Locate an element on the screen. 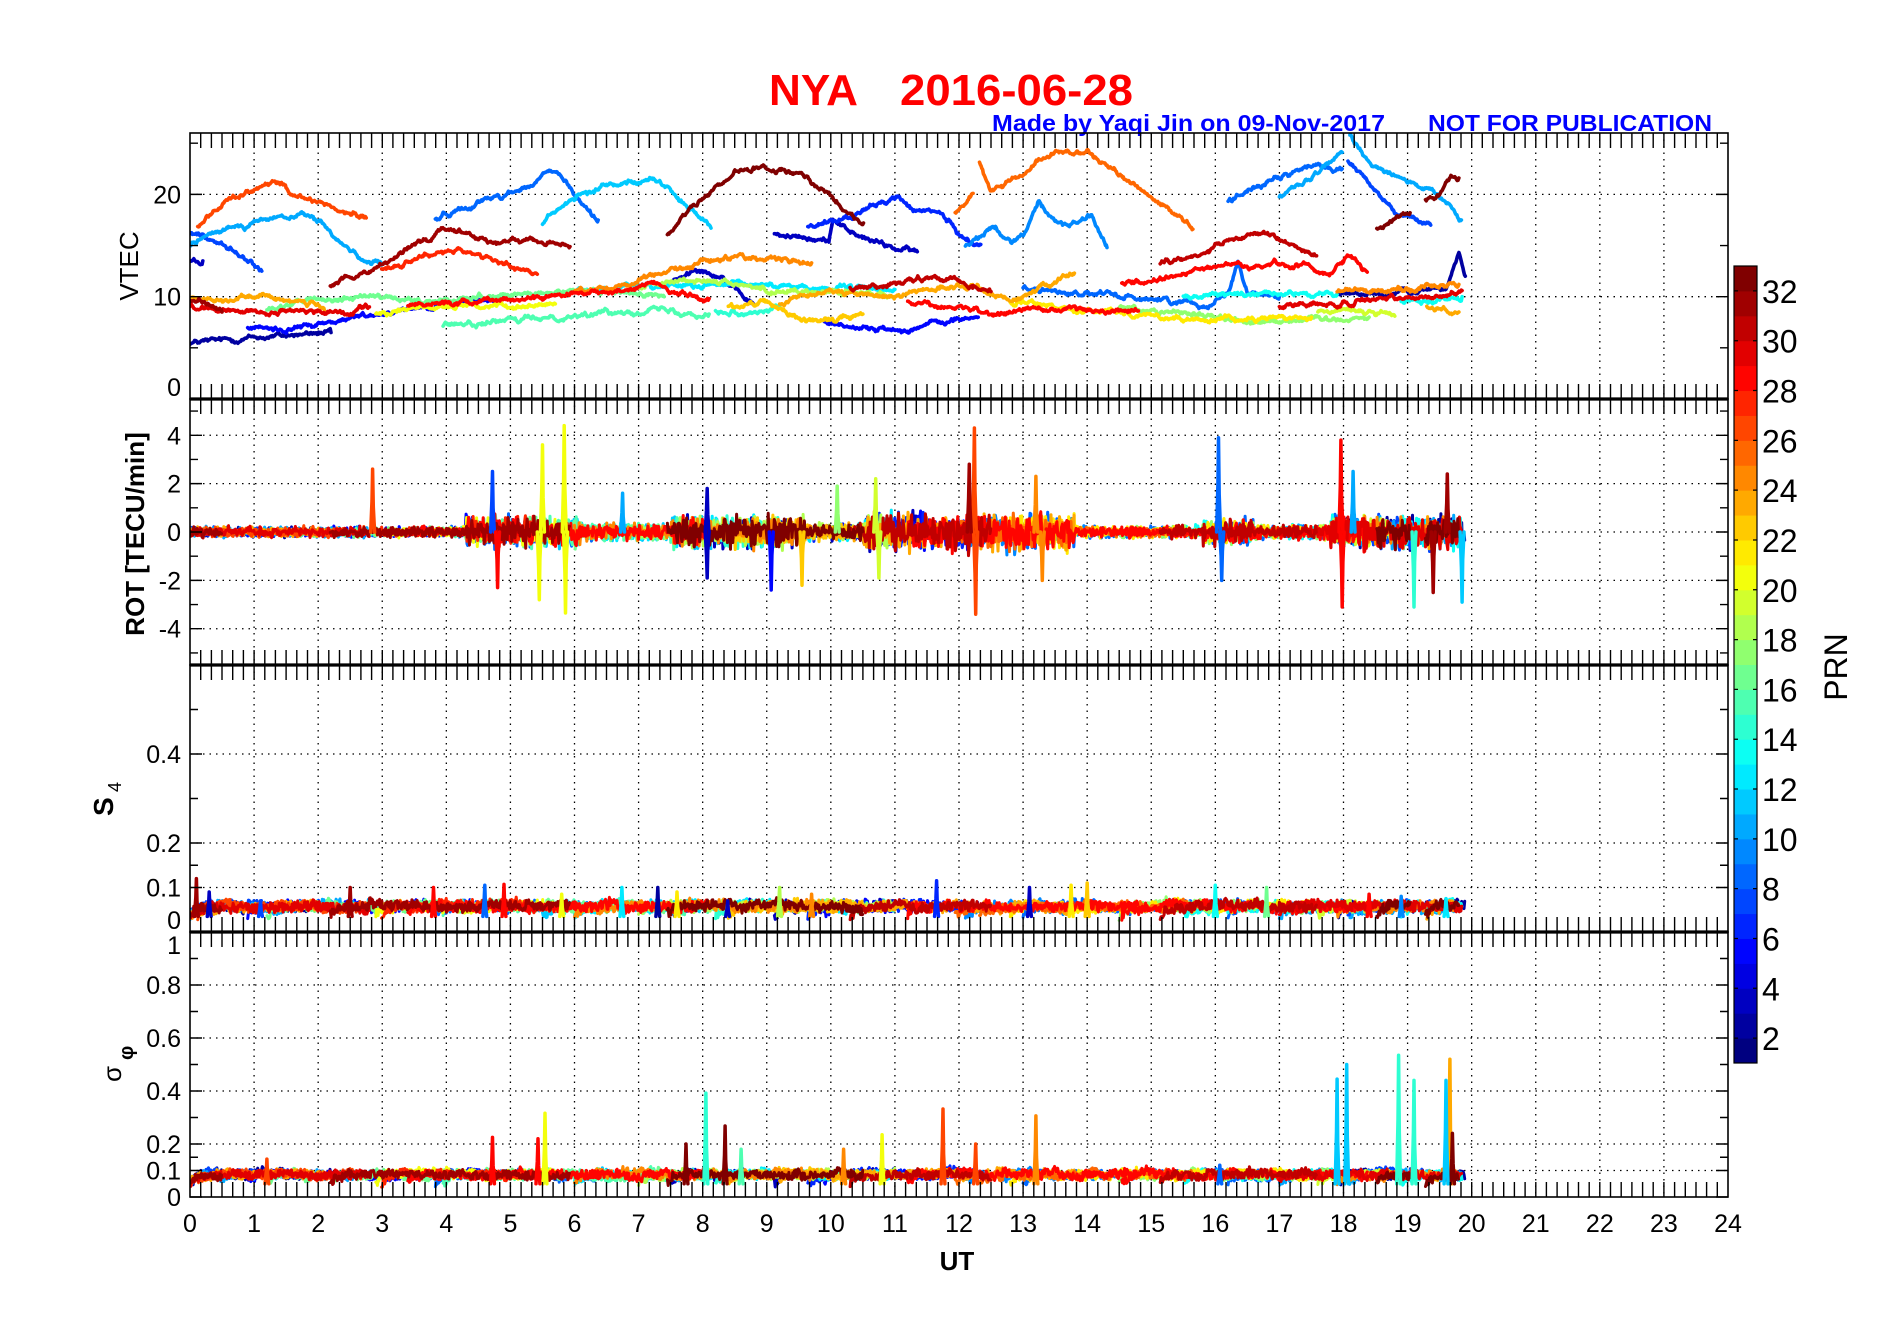  colorbar-tick-label: 12 is located at coordinates (1780, 790).